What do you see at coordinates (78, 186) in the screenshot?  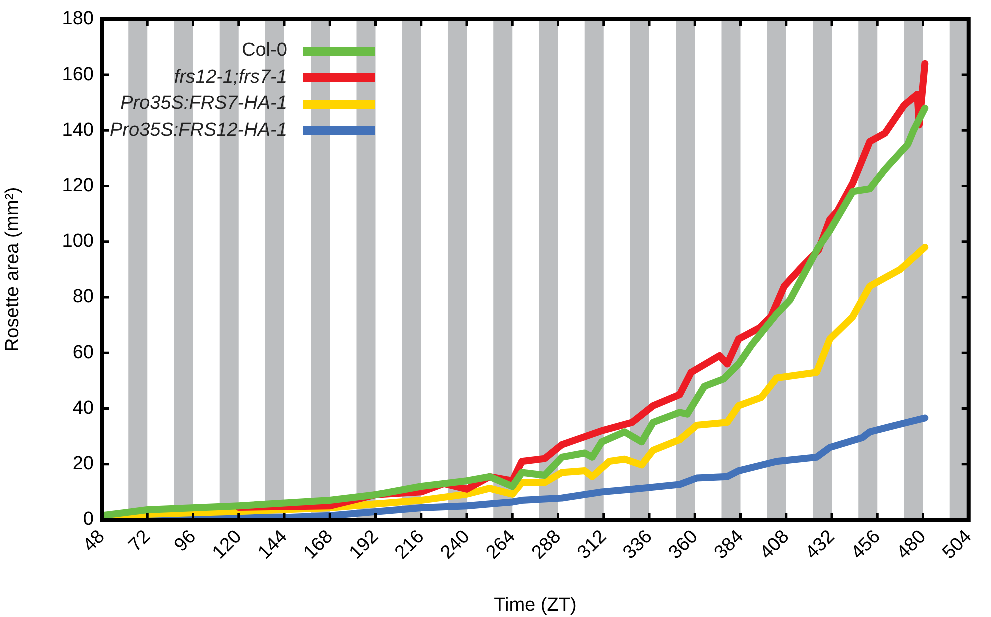 I see `y-tick-label: 120` at bounding box center [78, 186].